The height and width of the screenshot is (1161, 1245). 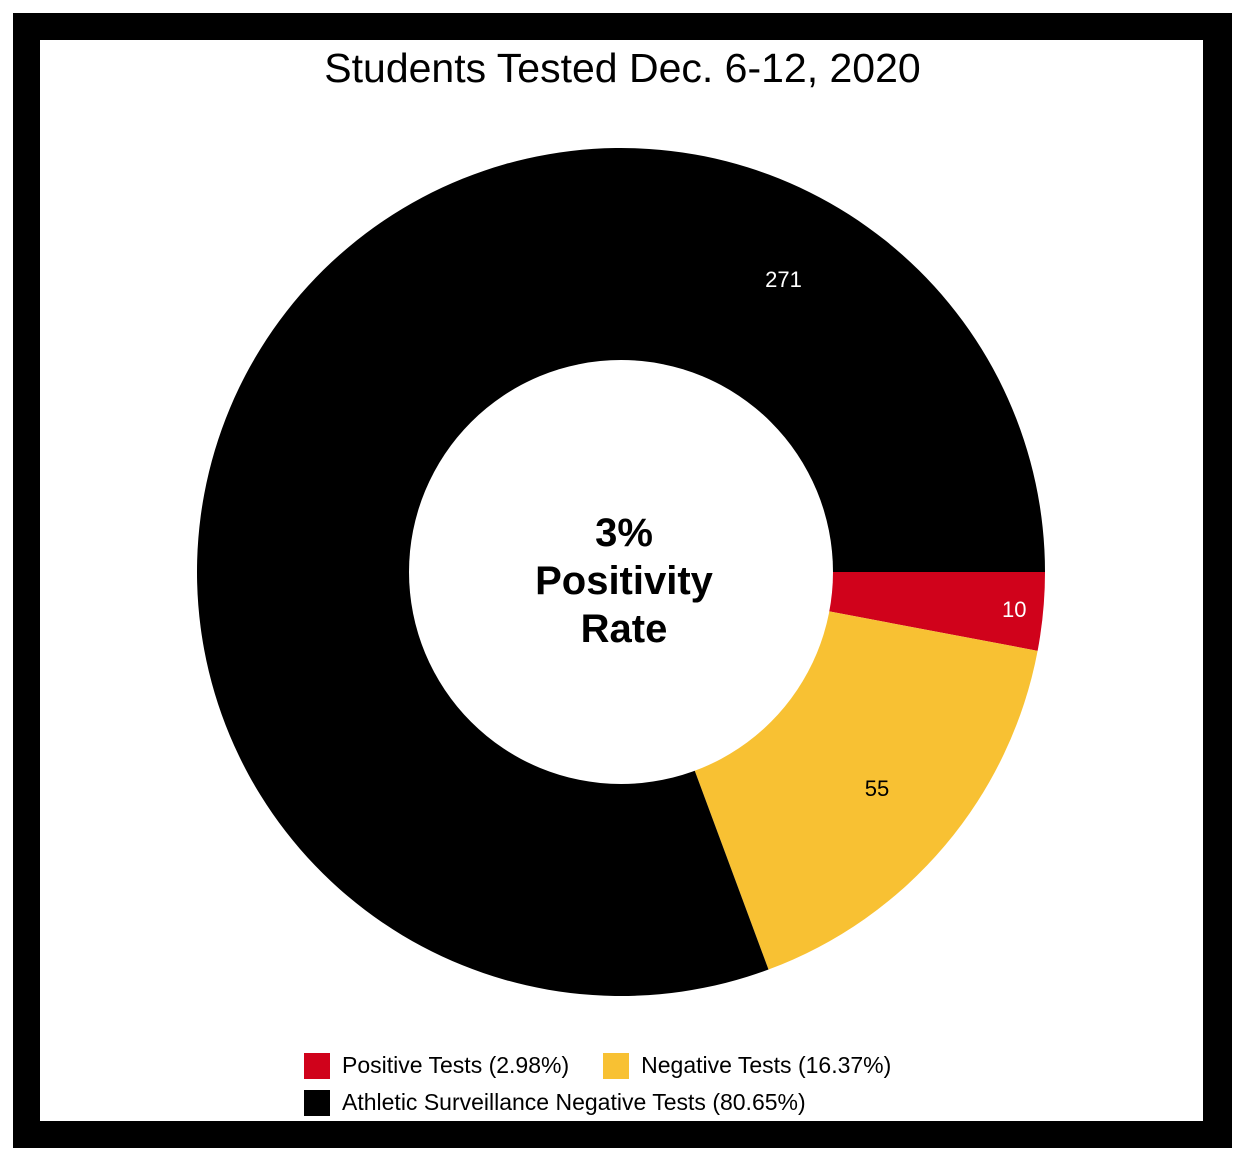 I want to click on legend-swatch-negative, so click(x=616, y=1065).